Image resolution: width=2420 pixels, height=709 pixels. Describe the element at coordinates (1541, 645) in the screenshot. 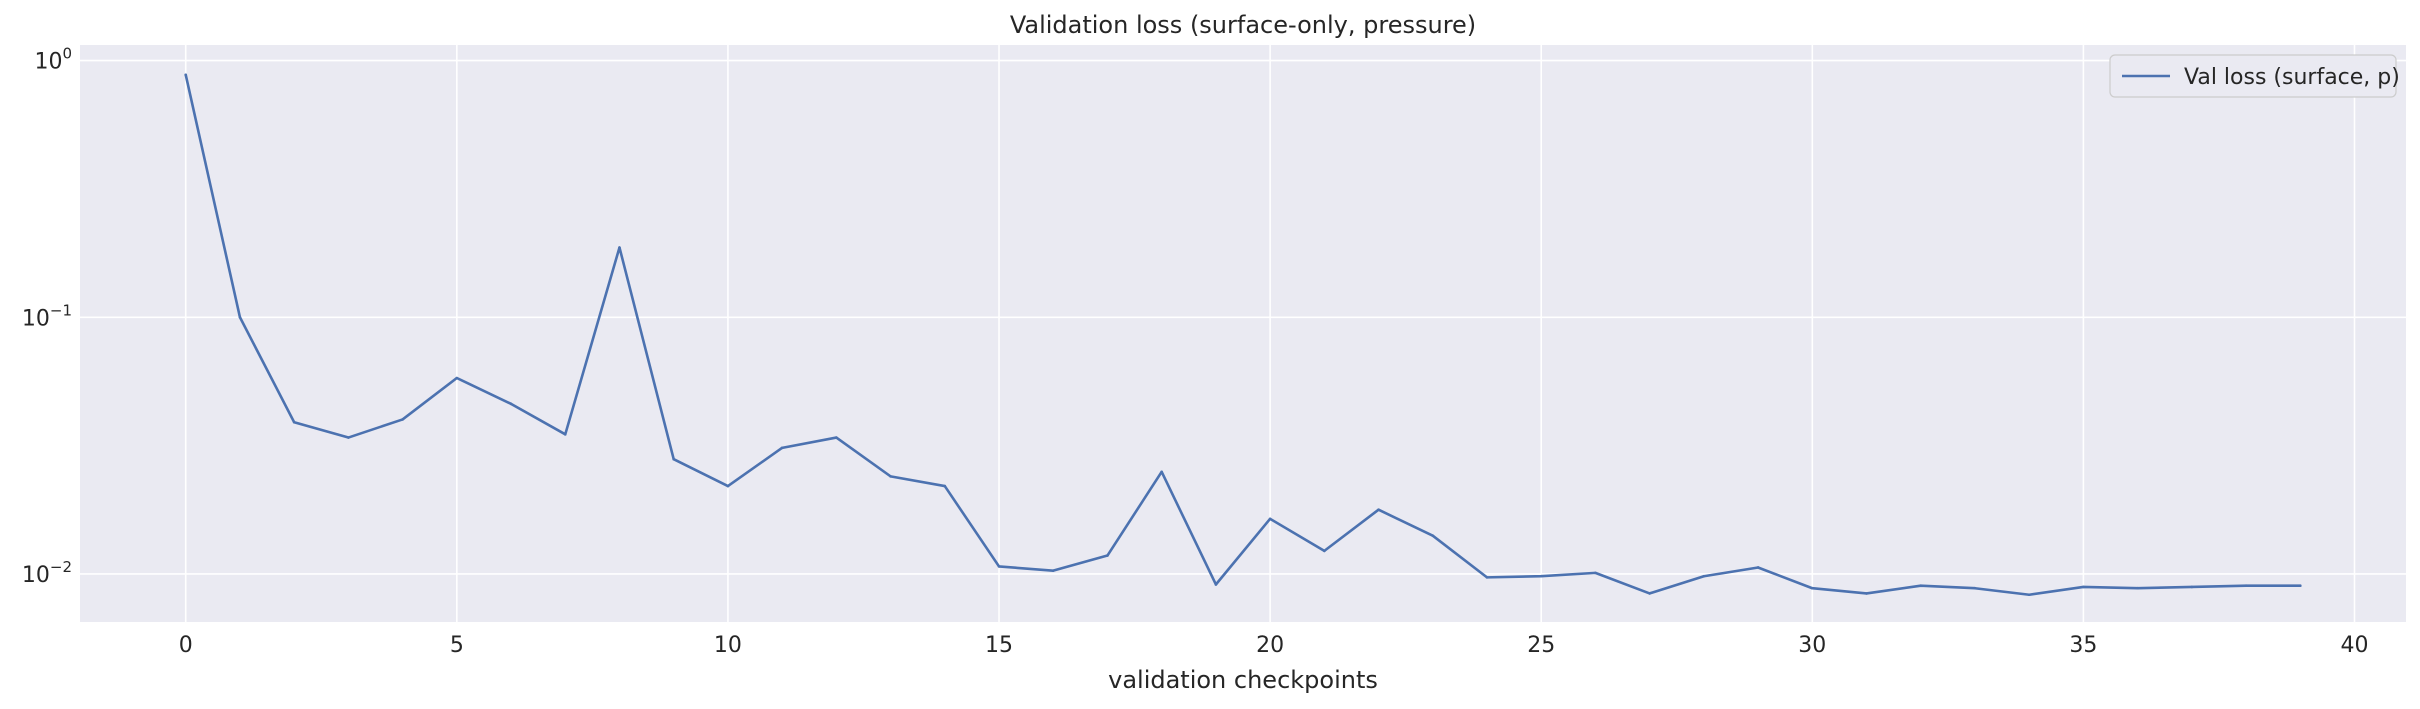

I see `x-tick-label: 25` at that location.